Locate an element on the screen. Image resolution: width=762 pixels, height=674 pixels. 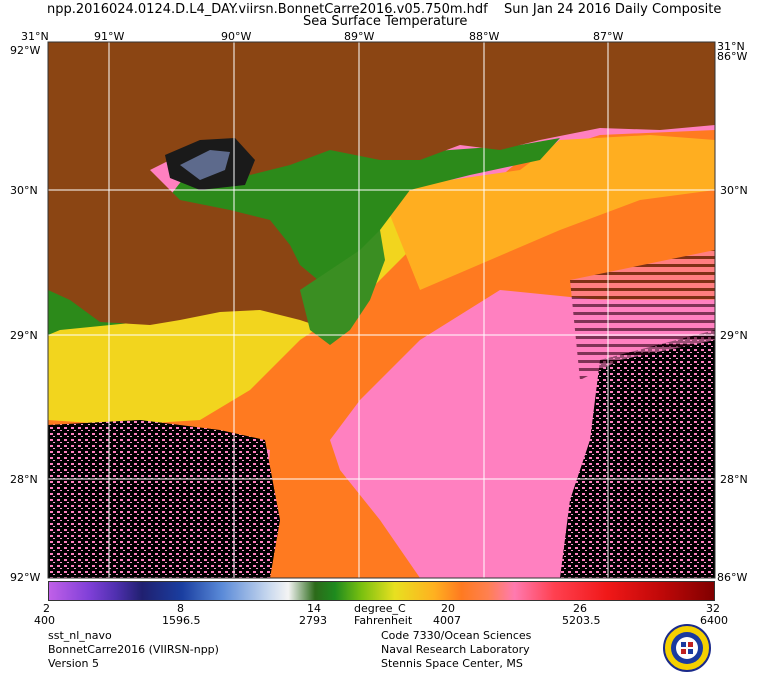
corner-lat-tr: 31°N is located at coordinates (731, 46).